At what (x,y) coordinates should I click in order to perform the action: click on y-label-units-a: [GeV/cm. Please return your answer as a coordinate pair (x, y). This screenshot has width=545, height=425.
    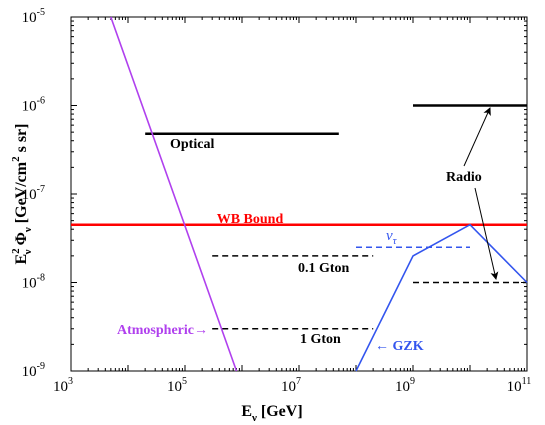
    Looking at the image, I should click on (21, 194).